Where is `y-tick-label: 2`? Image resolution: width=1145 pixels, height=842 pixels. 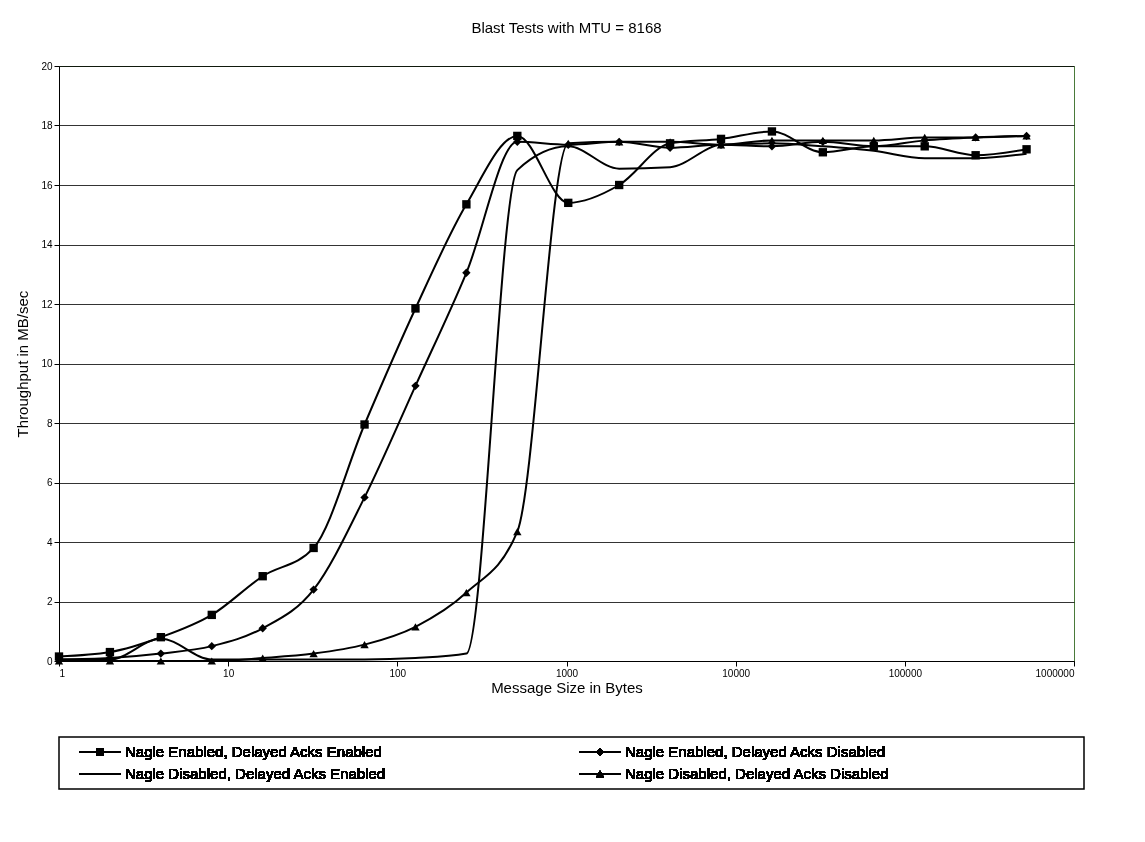
y-tick-label: 2 is located at coordinates (49, 601).